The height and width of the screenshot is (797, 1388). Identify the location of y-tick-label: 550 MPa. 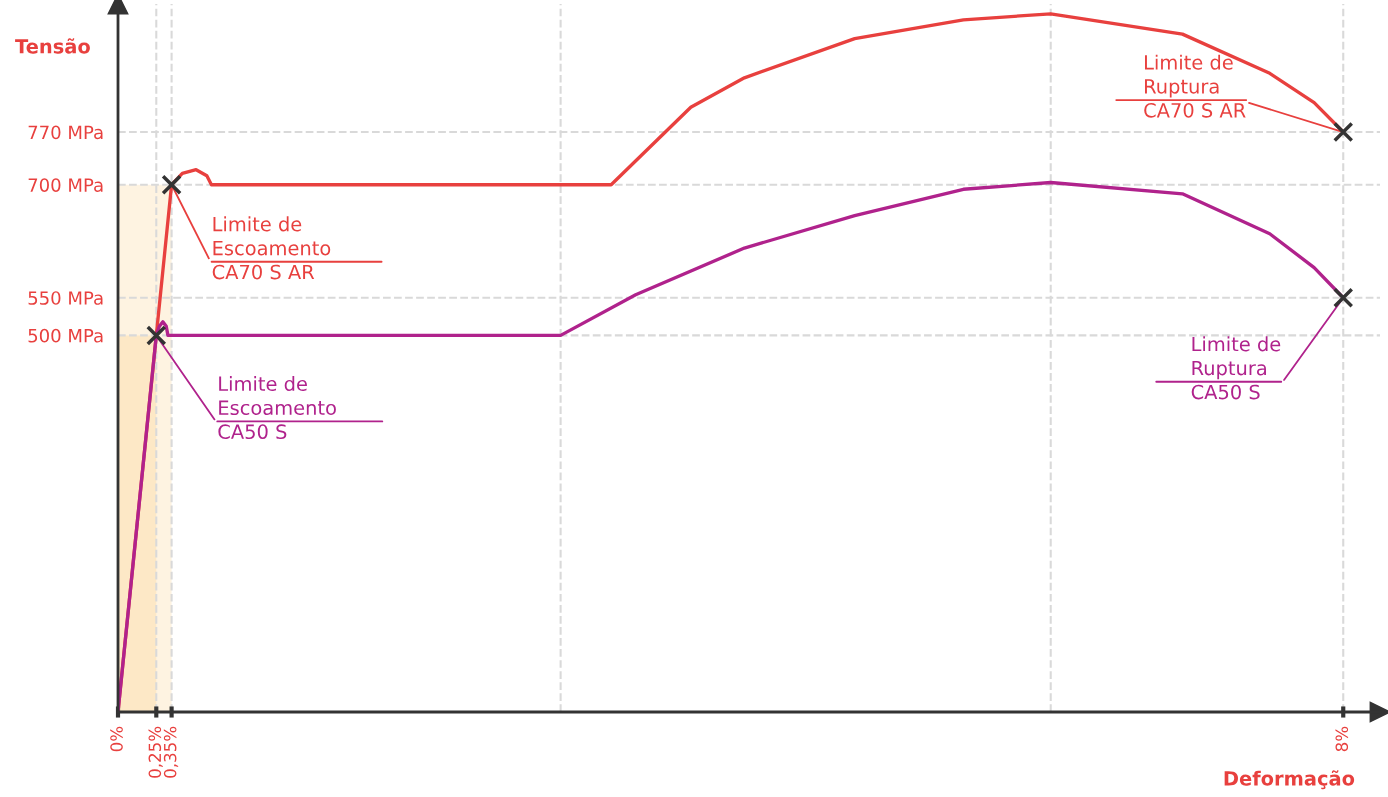
(65, 298).